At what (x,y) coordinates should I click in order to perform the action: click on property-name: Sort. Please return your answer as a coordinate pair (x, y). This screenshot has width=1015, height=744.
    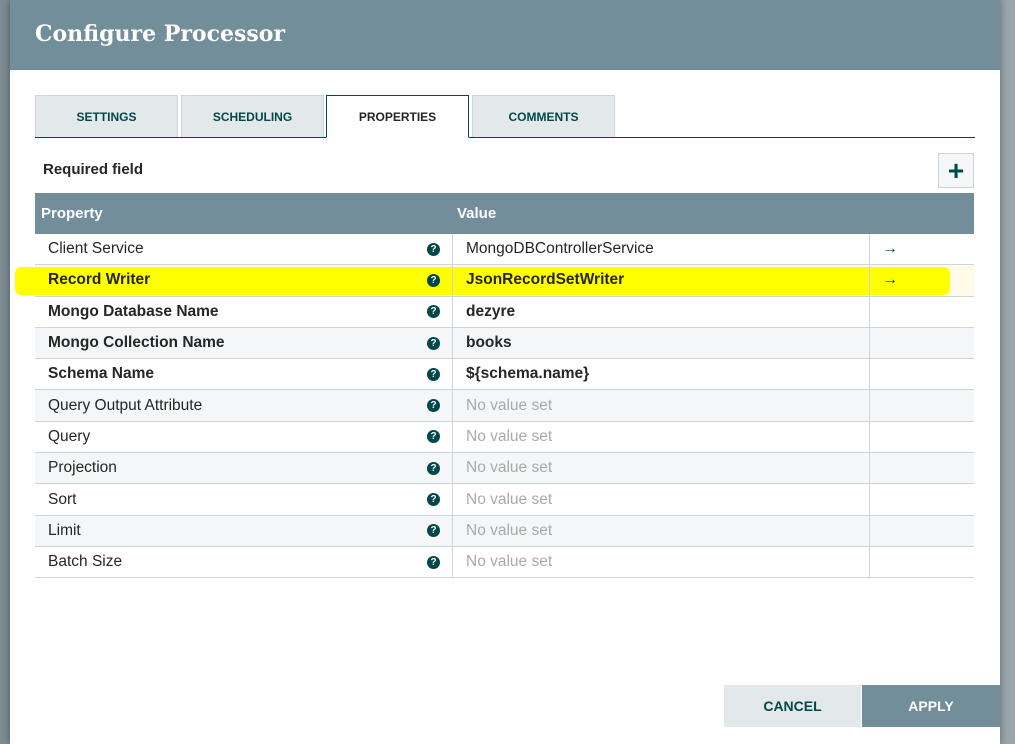
    Looking at the image, I should click on (62, 499).